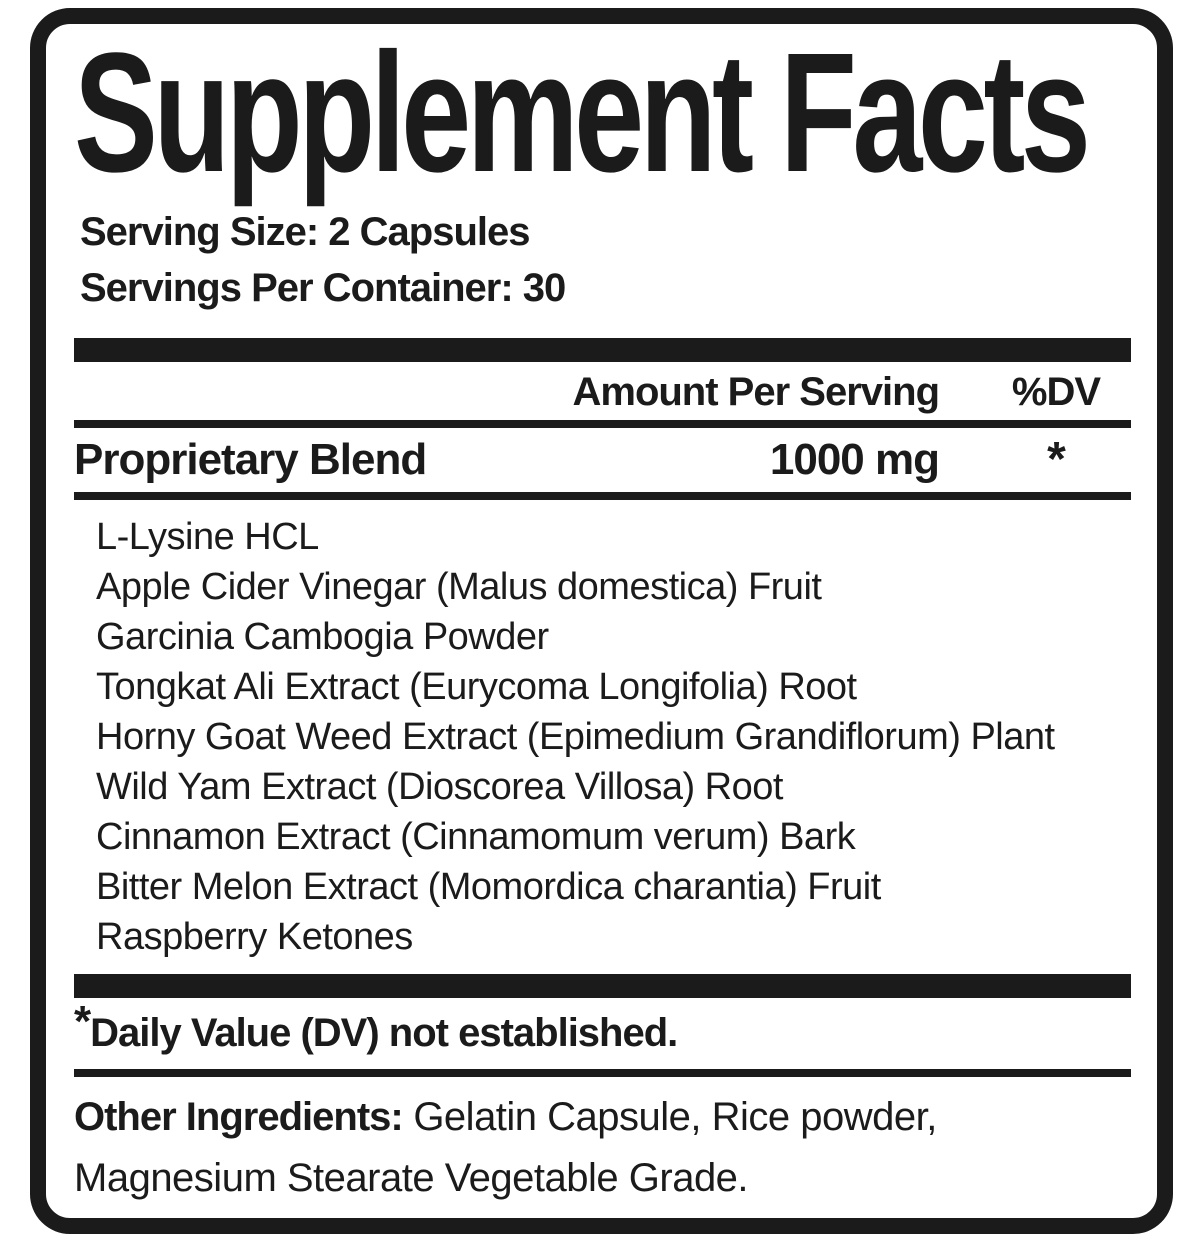  What do you see at coordinates (602, 350) in the screenshot?
I see `divider-thick-top` at bounding box center [602, 350].